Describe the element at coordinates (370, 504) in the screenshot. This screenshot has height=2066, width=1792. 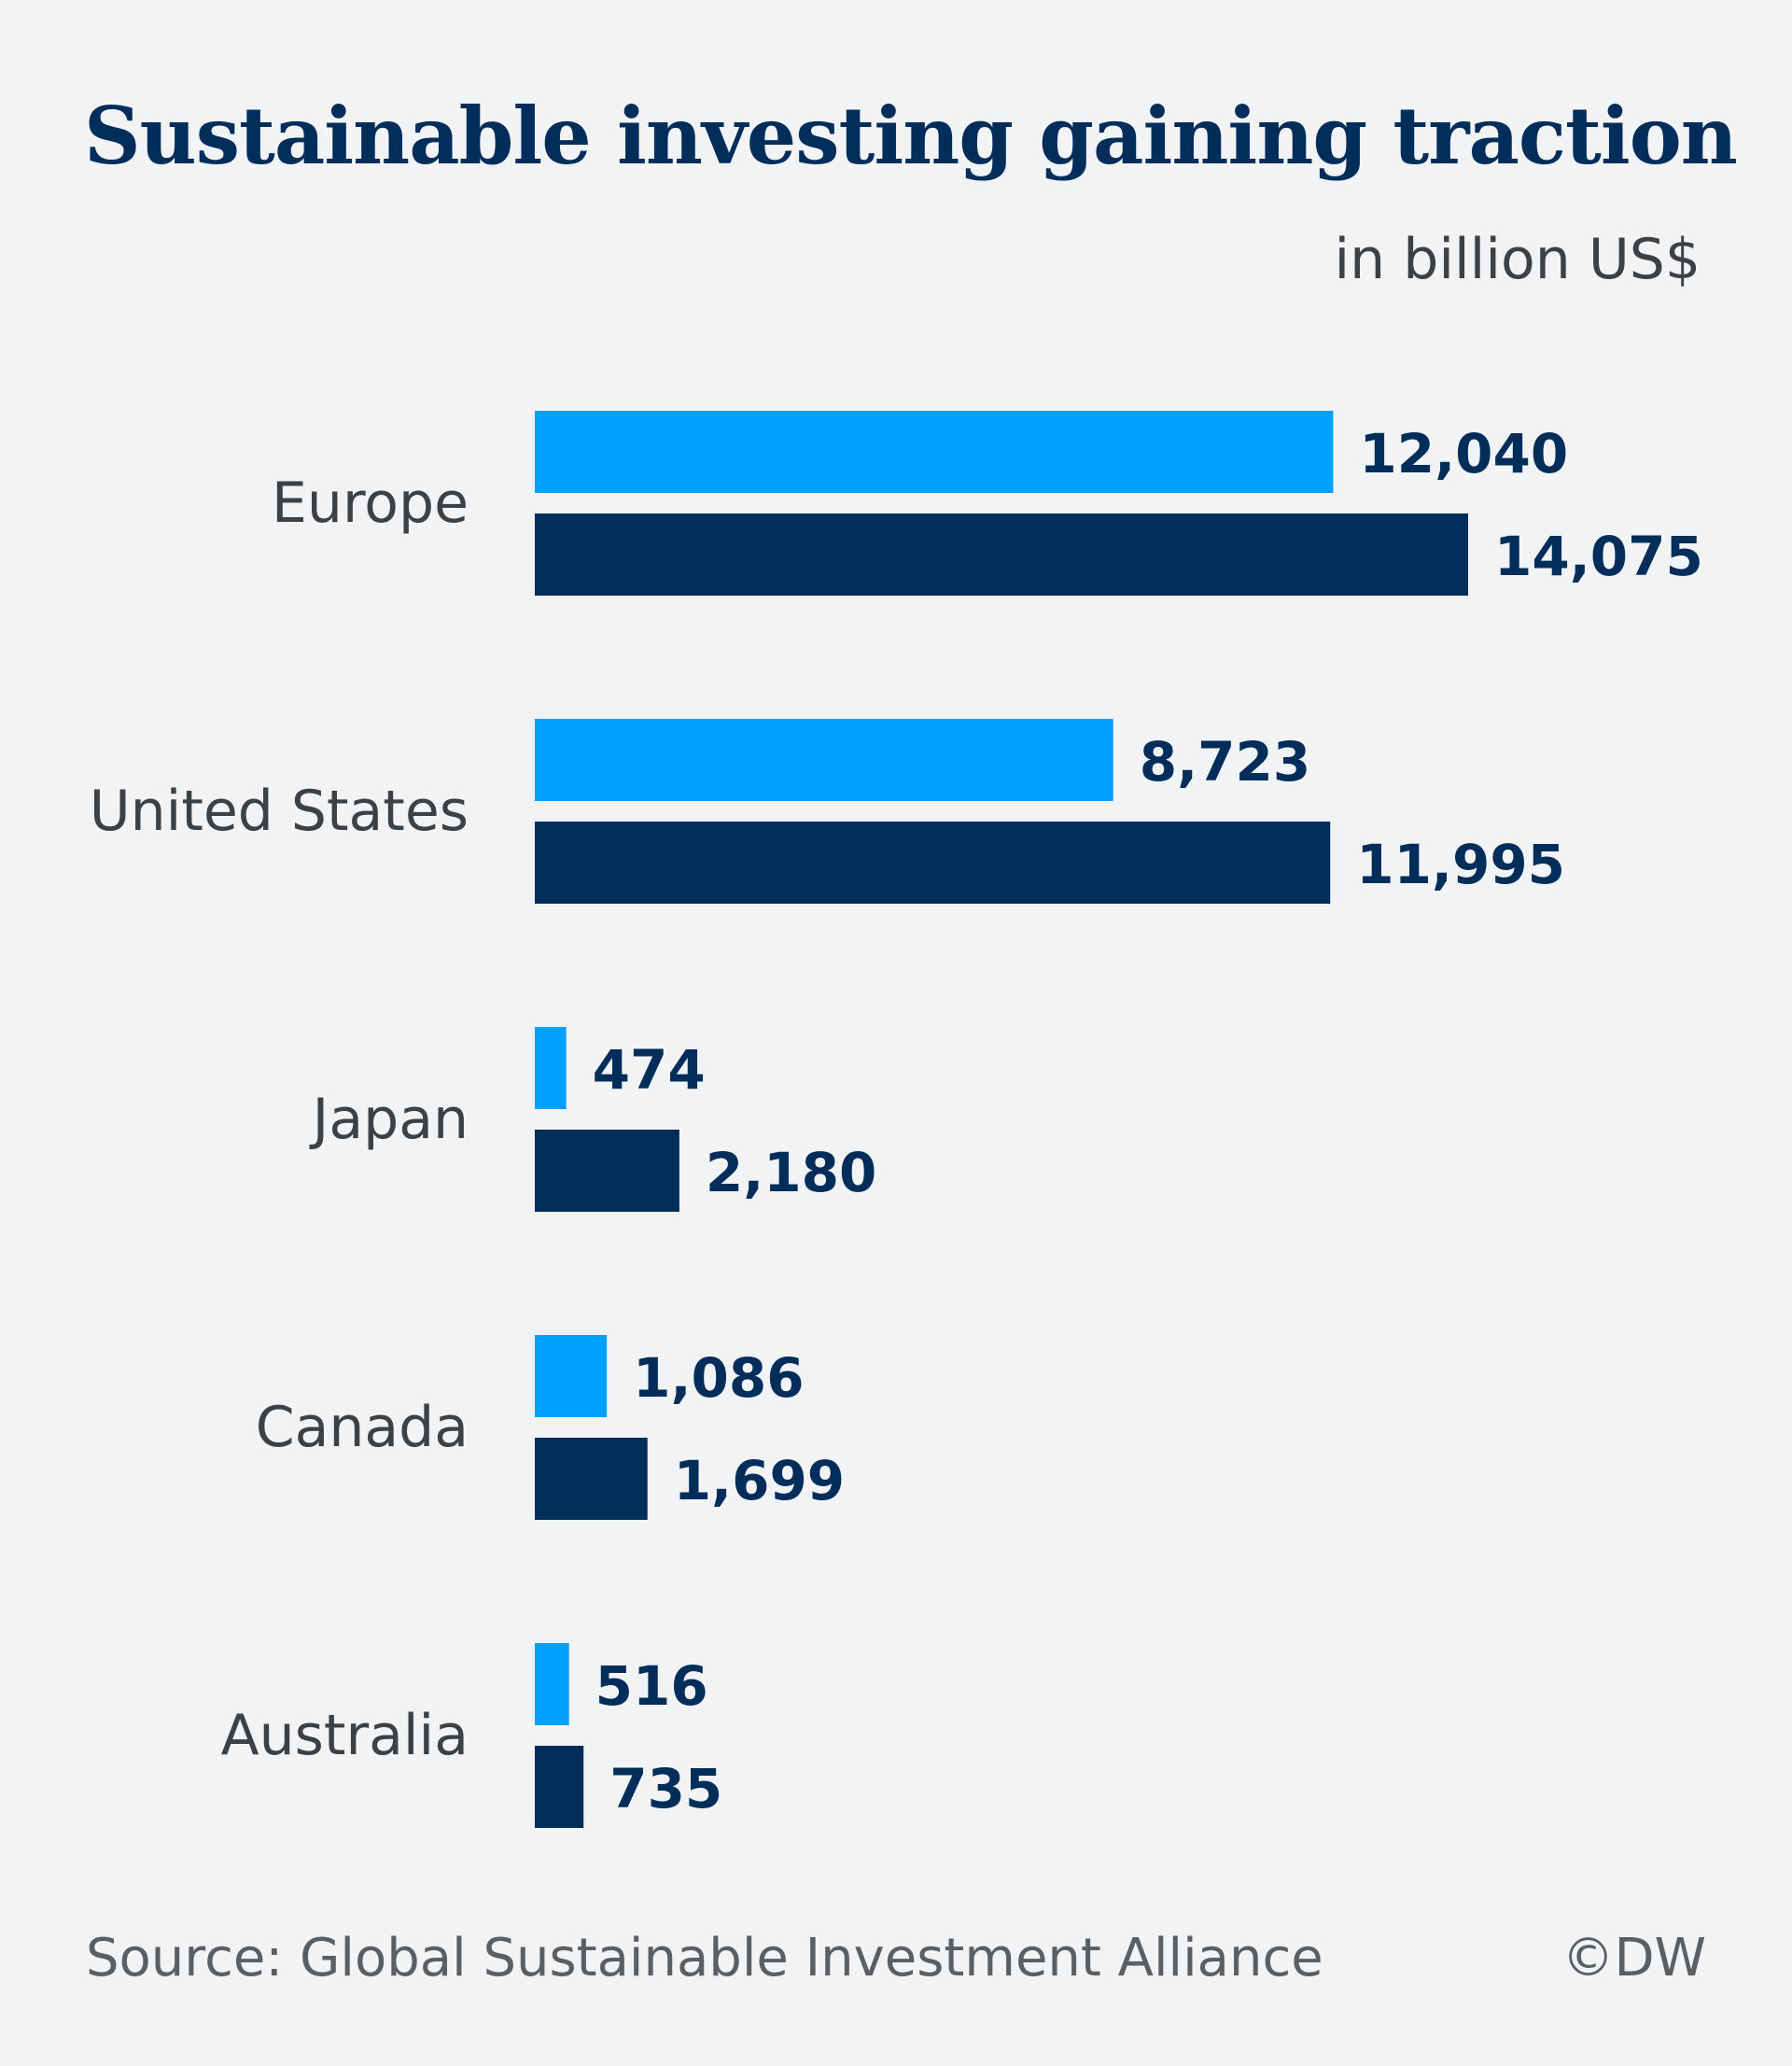
I see `category-label-europe: Europe` at that location.